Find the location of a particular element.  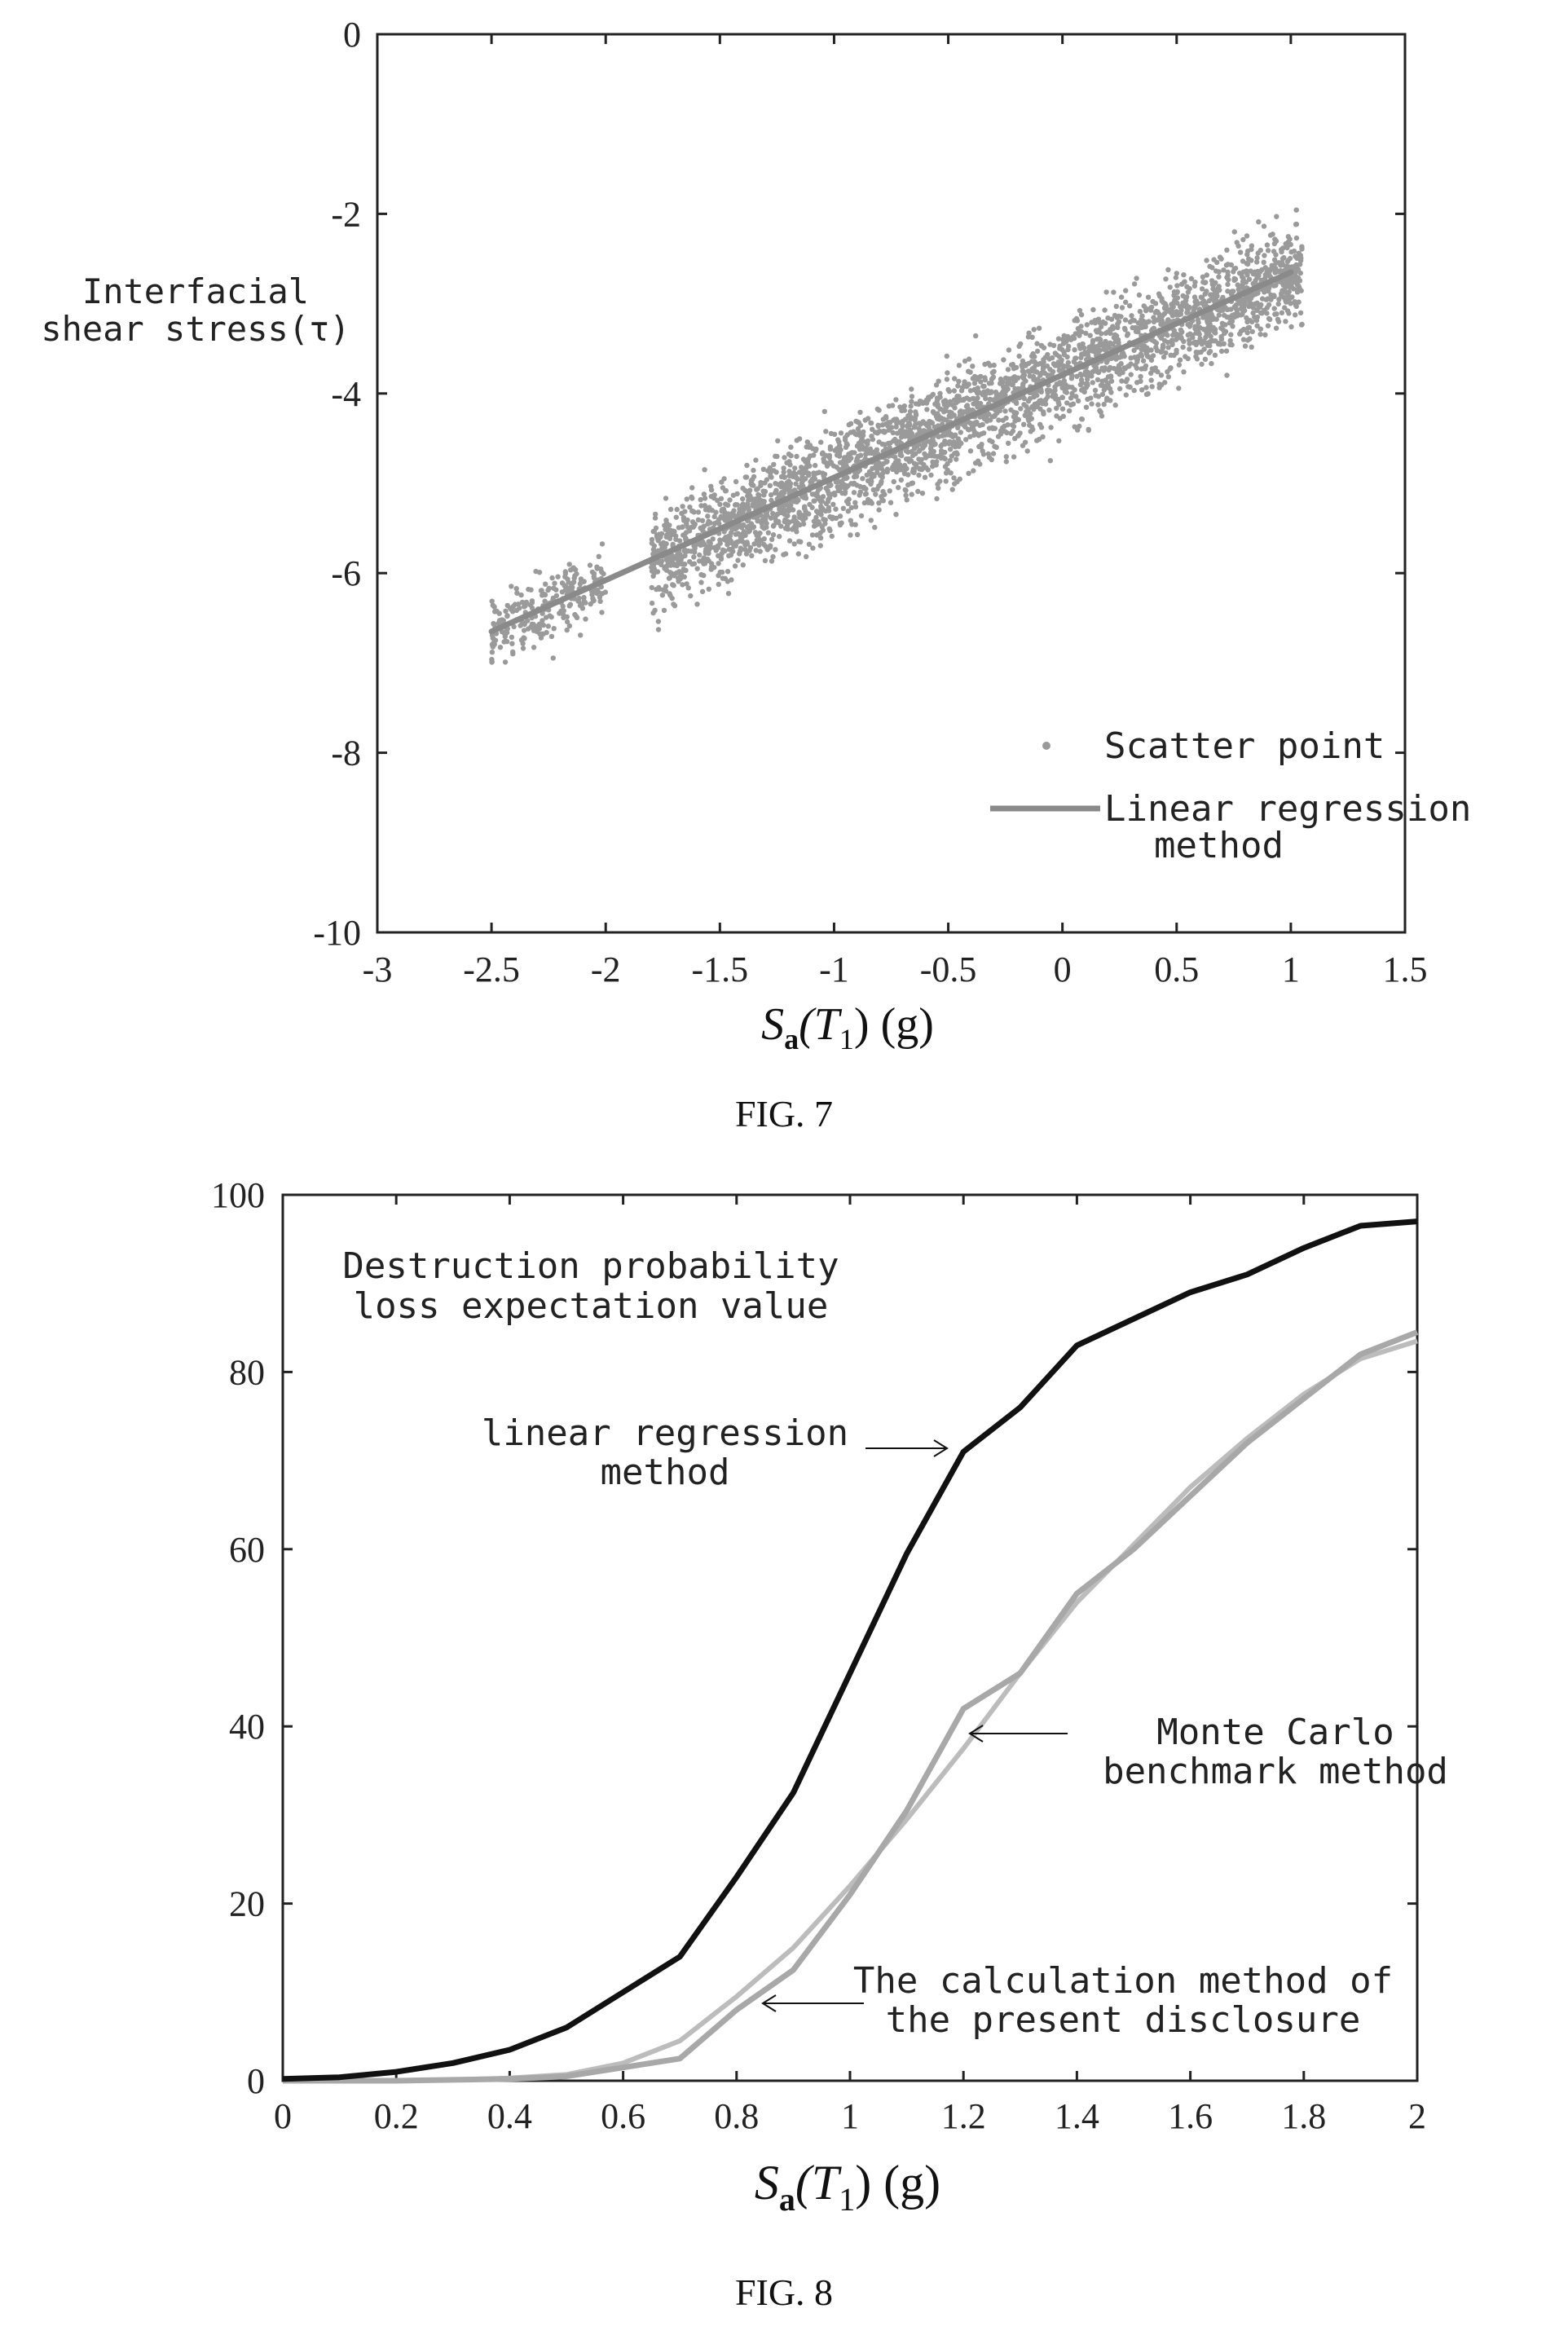

annotation-mc-text-1: Monte Carlo is located at coordinates (1275, 1732).